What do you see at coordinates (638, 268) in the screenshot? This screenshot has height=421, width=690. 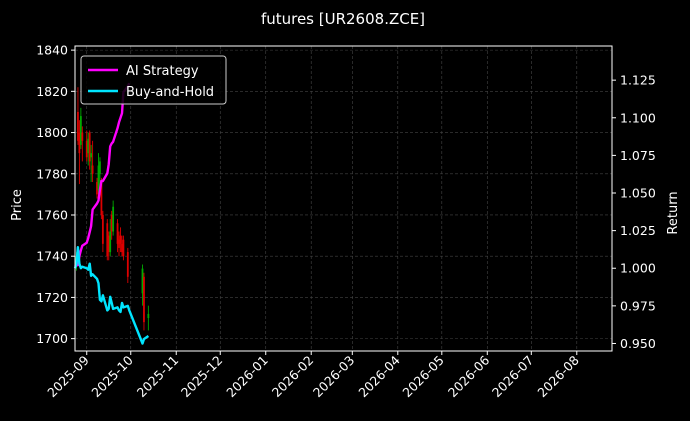 I see `right-tick-label: 1.000` at bounding box center [638, 268].